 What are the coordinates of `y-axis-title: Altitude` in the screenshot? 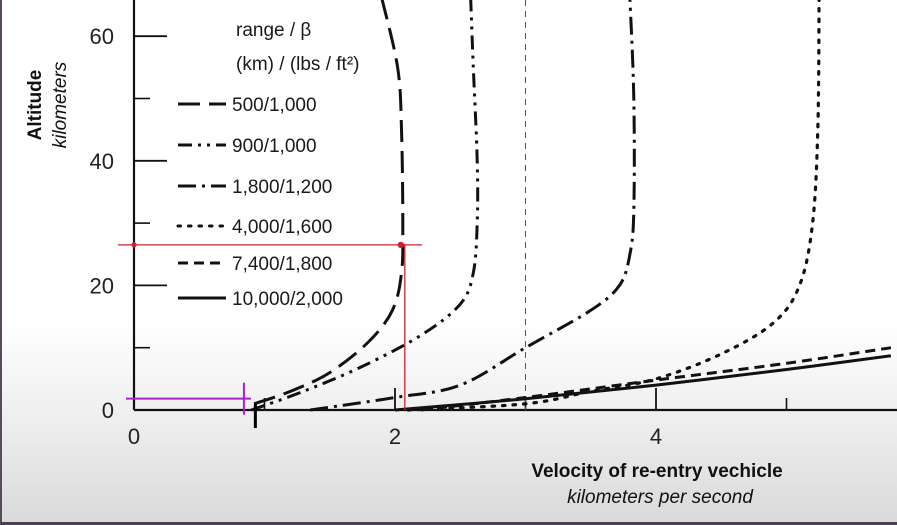 It's located at (35, 105).